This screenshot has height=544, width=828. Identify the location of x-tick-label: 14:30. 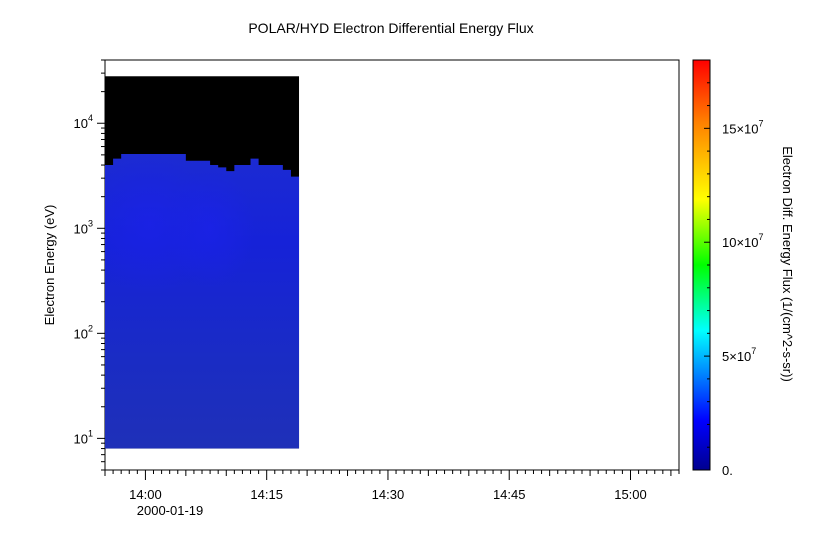
(388, 494).